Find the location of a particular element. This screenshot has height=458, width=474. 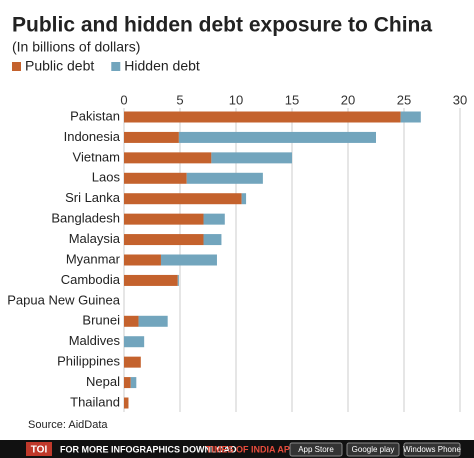

subtitle: (In billions of dollars) is located at coordinates (76, 47).